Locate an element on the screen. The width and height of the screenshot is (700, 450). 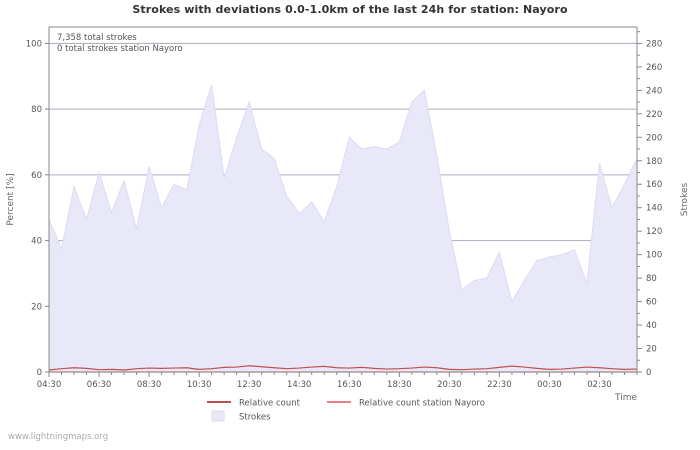
xtick-label: 00:30 is located at coordinates (549, 385).